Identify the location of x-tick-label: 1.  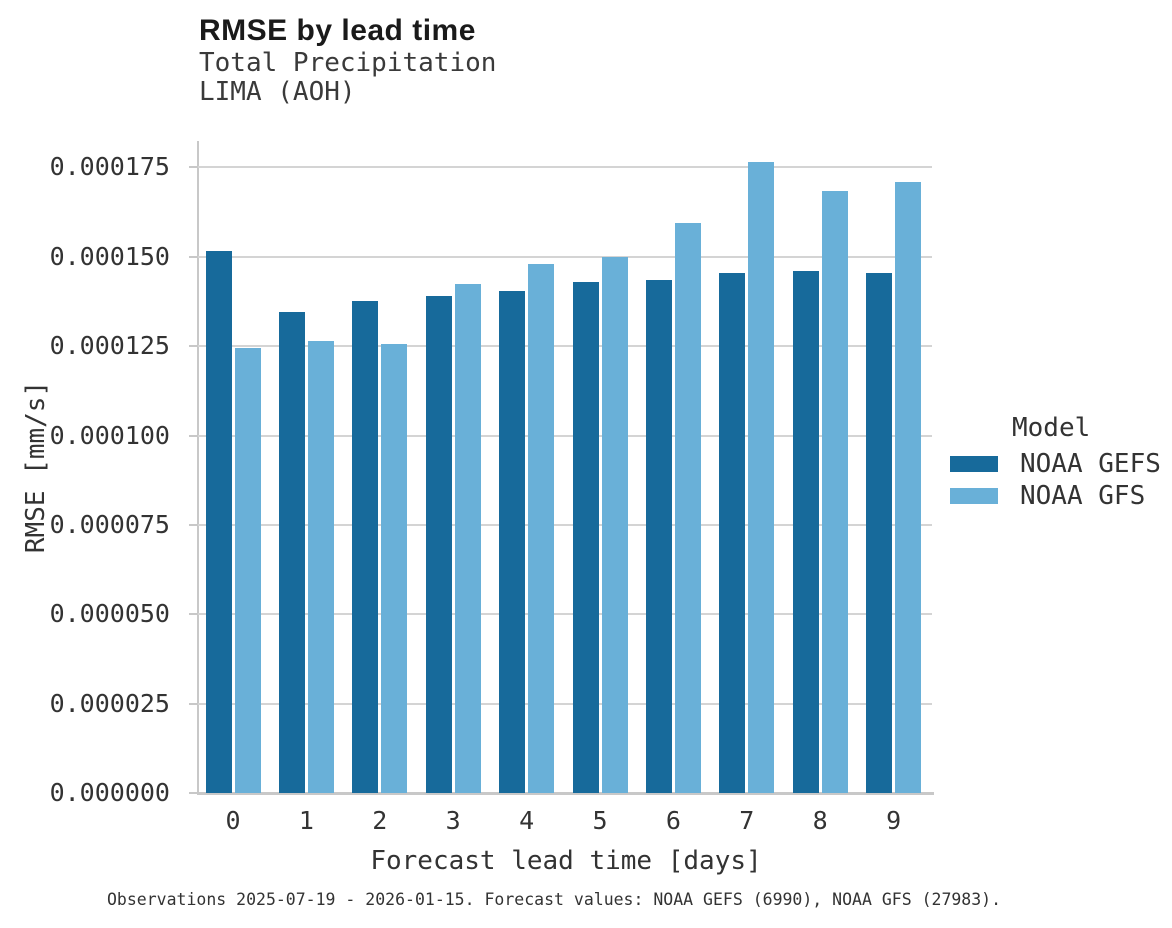
(306, 820).